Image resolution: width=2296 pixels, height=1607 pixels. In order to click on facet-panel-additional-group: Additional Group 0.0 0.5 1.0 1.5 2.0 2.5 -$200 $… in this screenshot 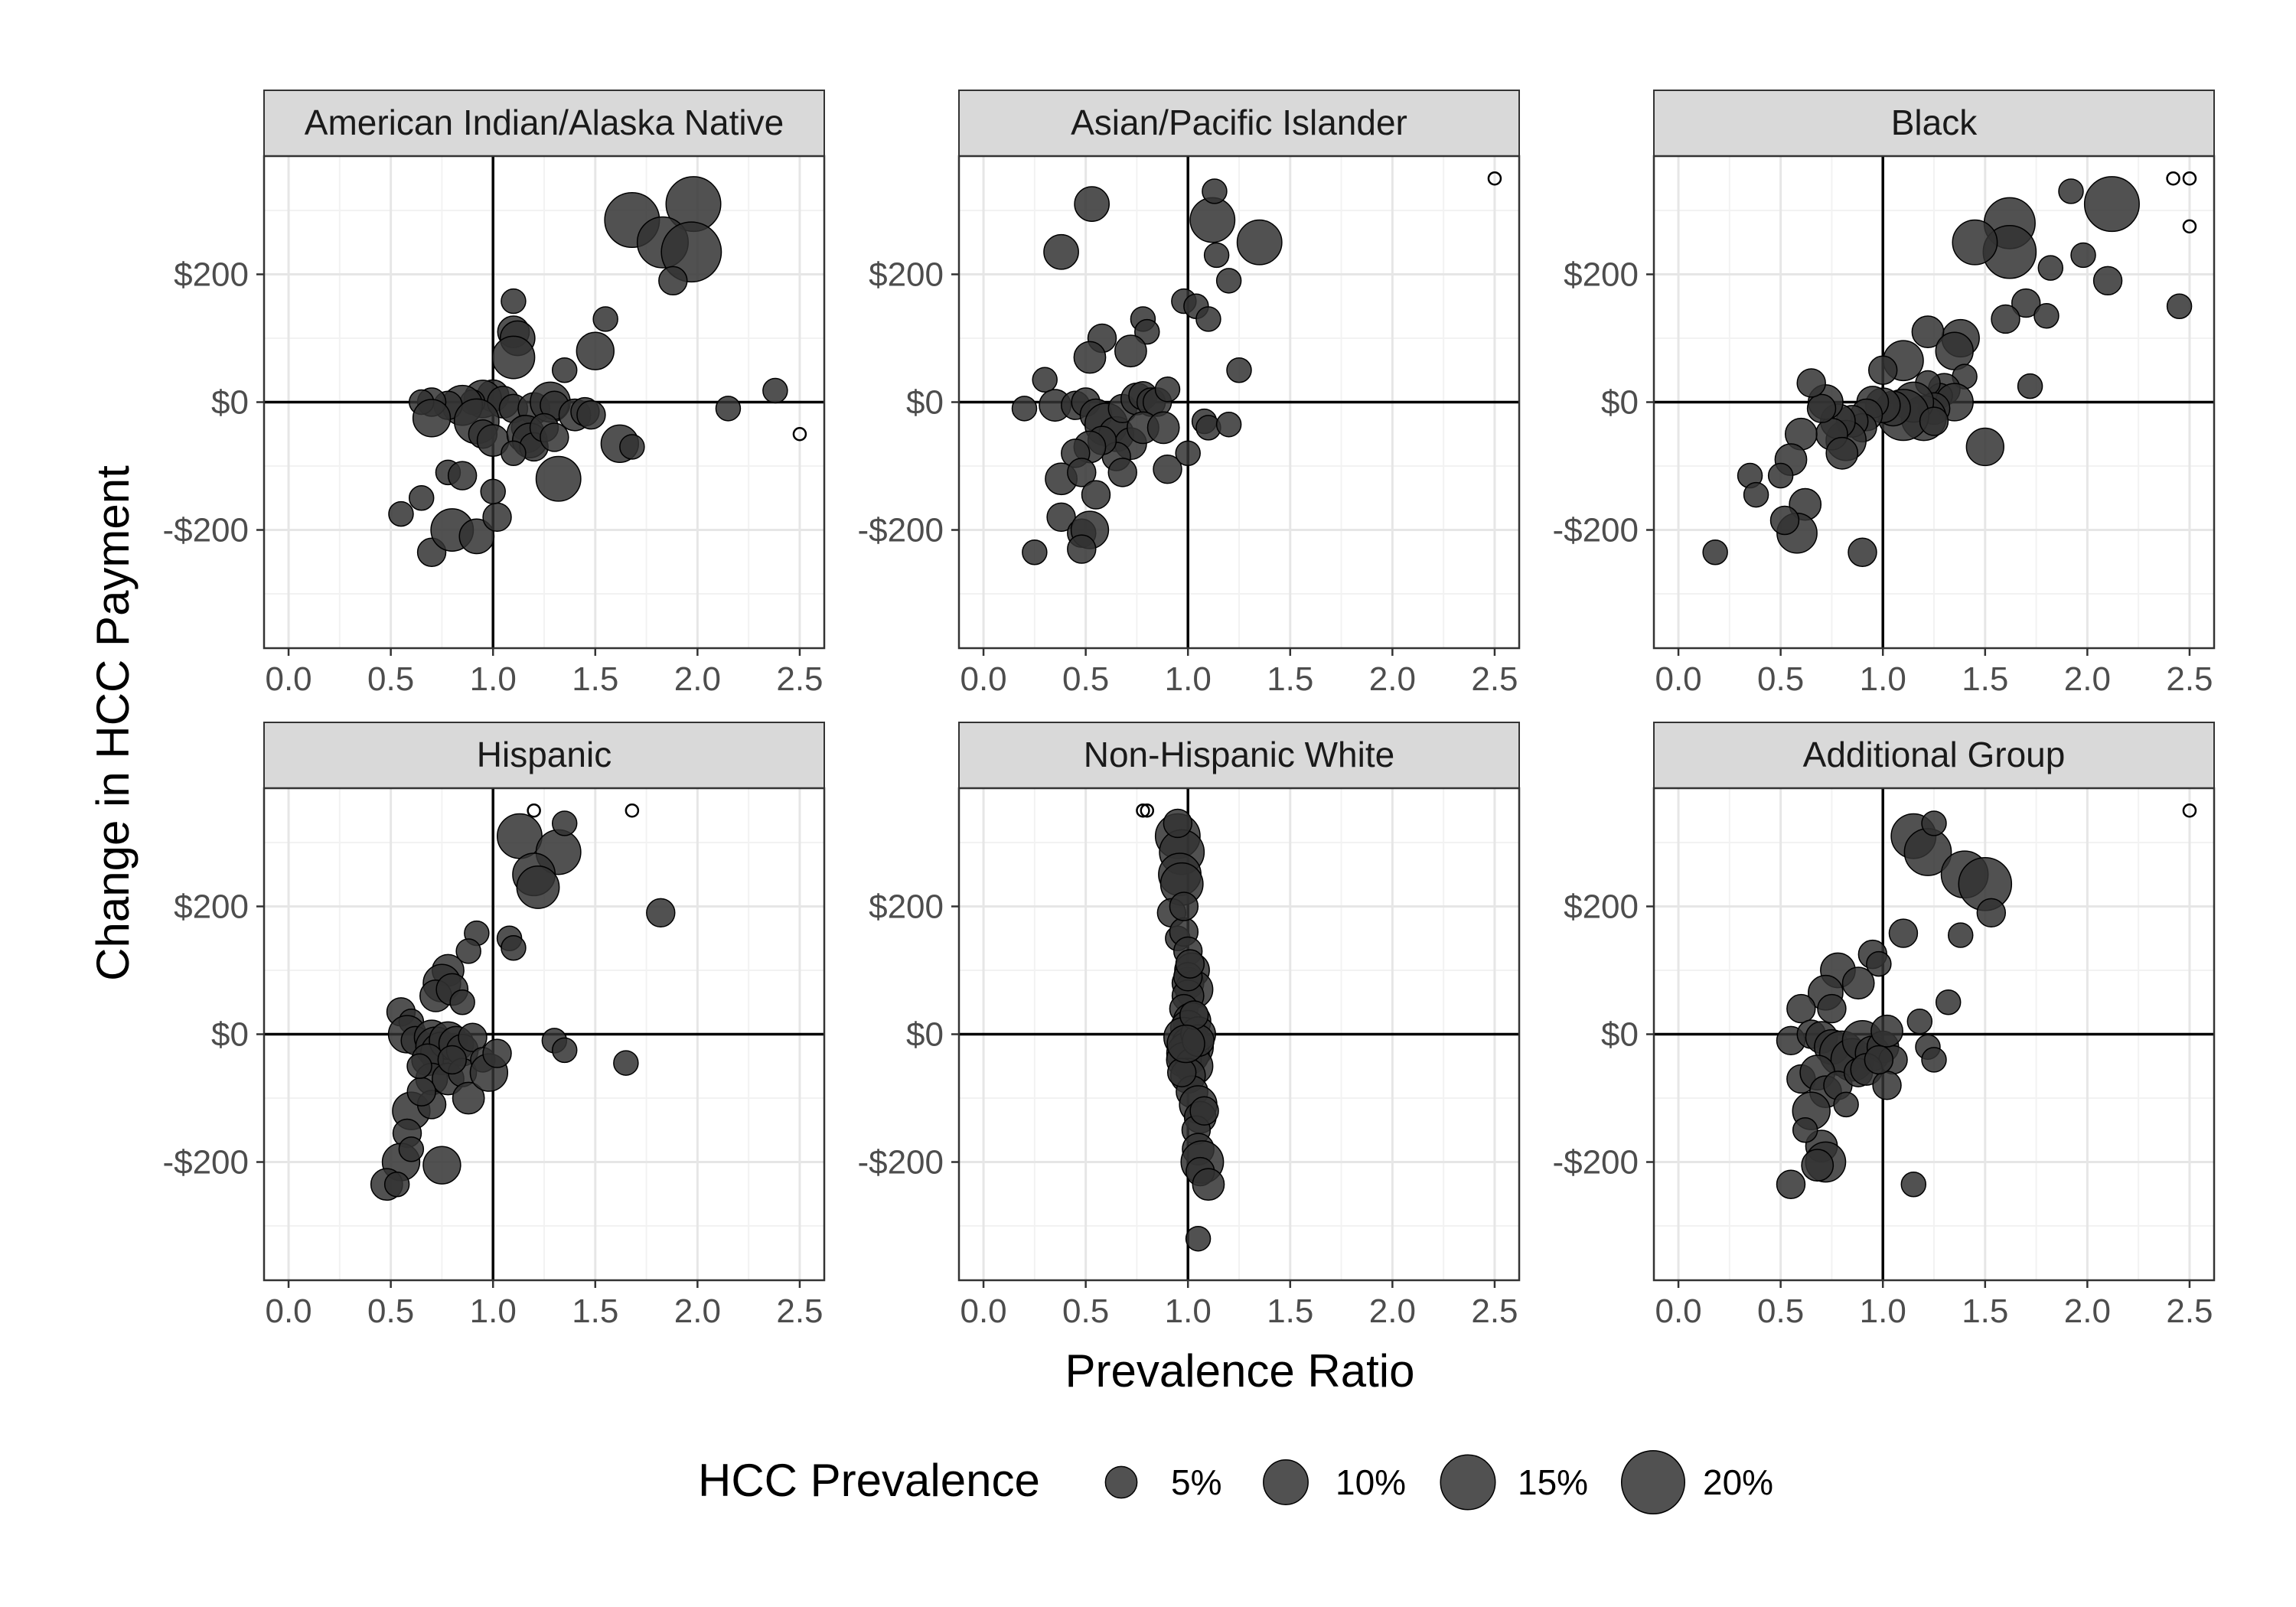, I will do `click(1884, 1026)`.